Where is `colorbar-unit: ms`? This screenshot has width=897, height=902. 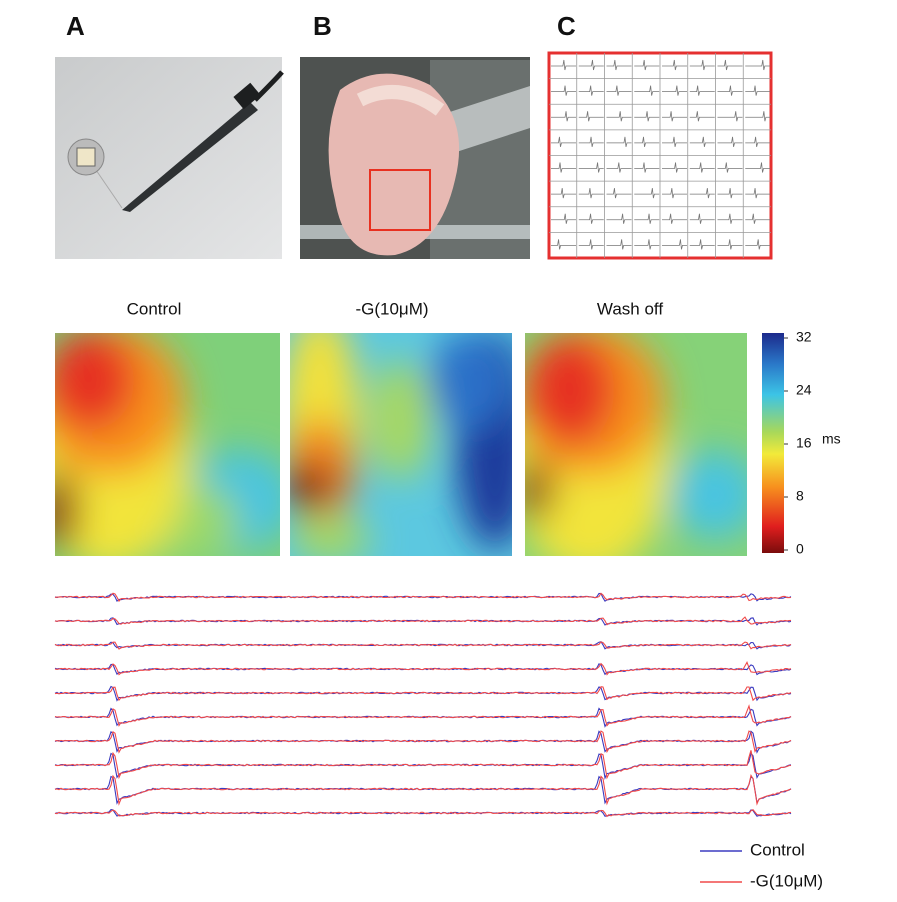
colorbar-unit: ms is located at coordinates (831, 439).